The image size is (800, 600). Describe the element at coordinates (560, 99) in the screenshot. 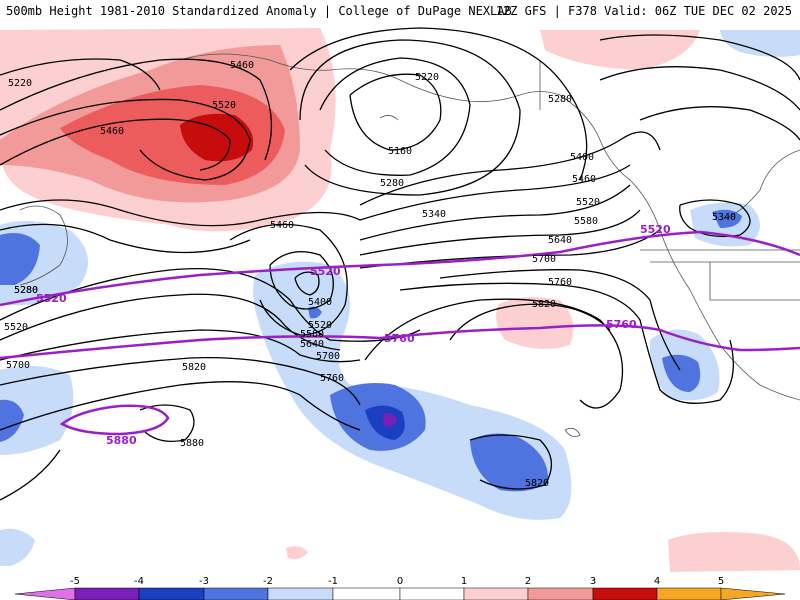

I see `label-5280-b: 5280` at that location.